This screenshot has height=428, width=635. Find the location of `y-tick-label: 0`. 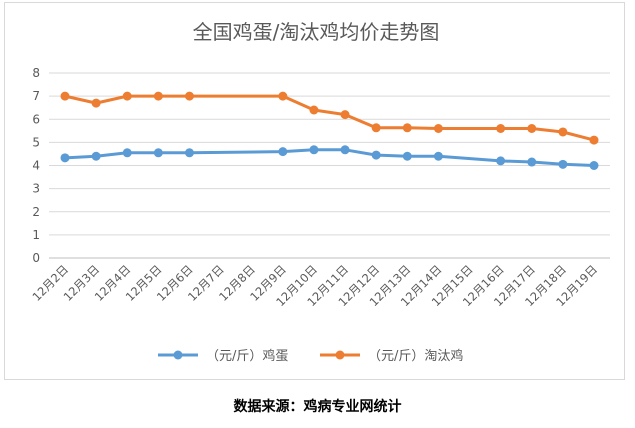

y-tick-label: 0 is located at coordinates (36, 258).